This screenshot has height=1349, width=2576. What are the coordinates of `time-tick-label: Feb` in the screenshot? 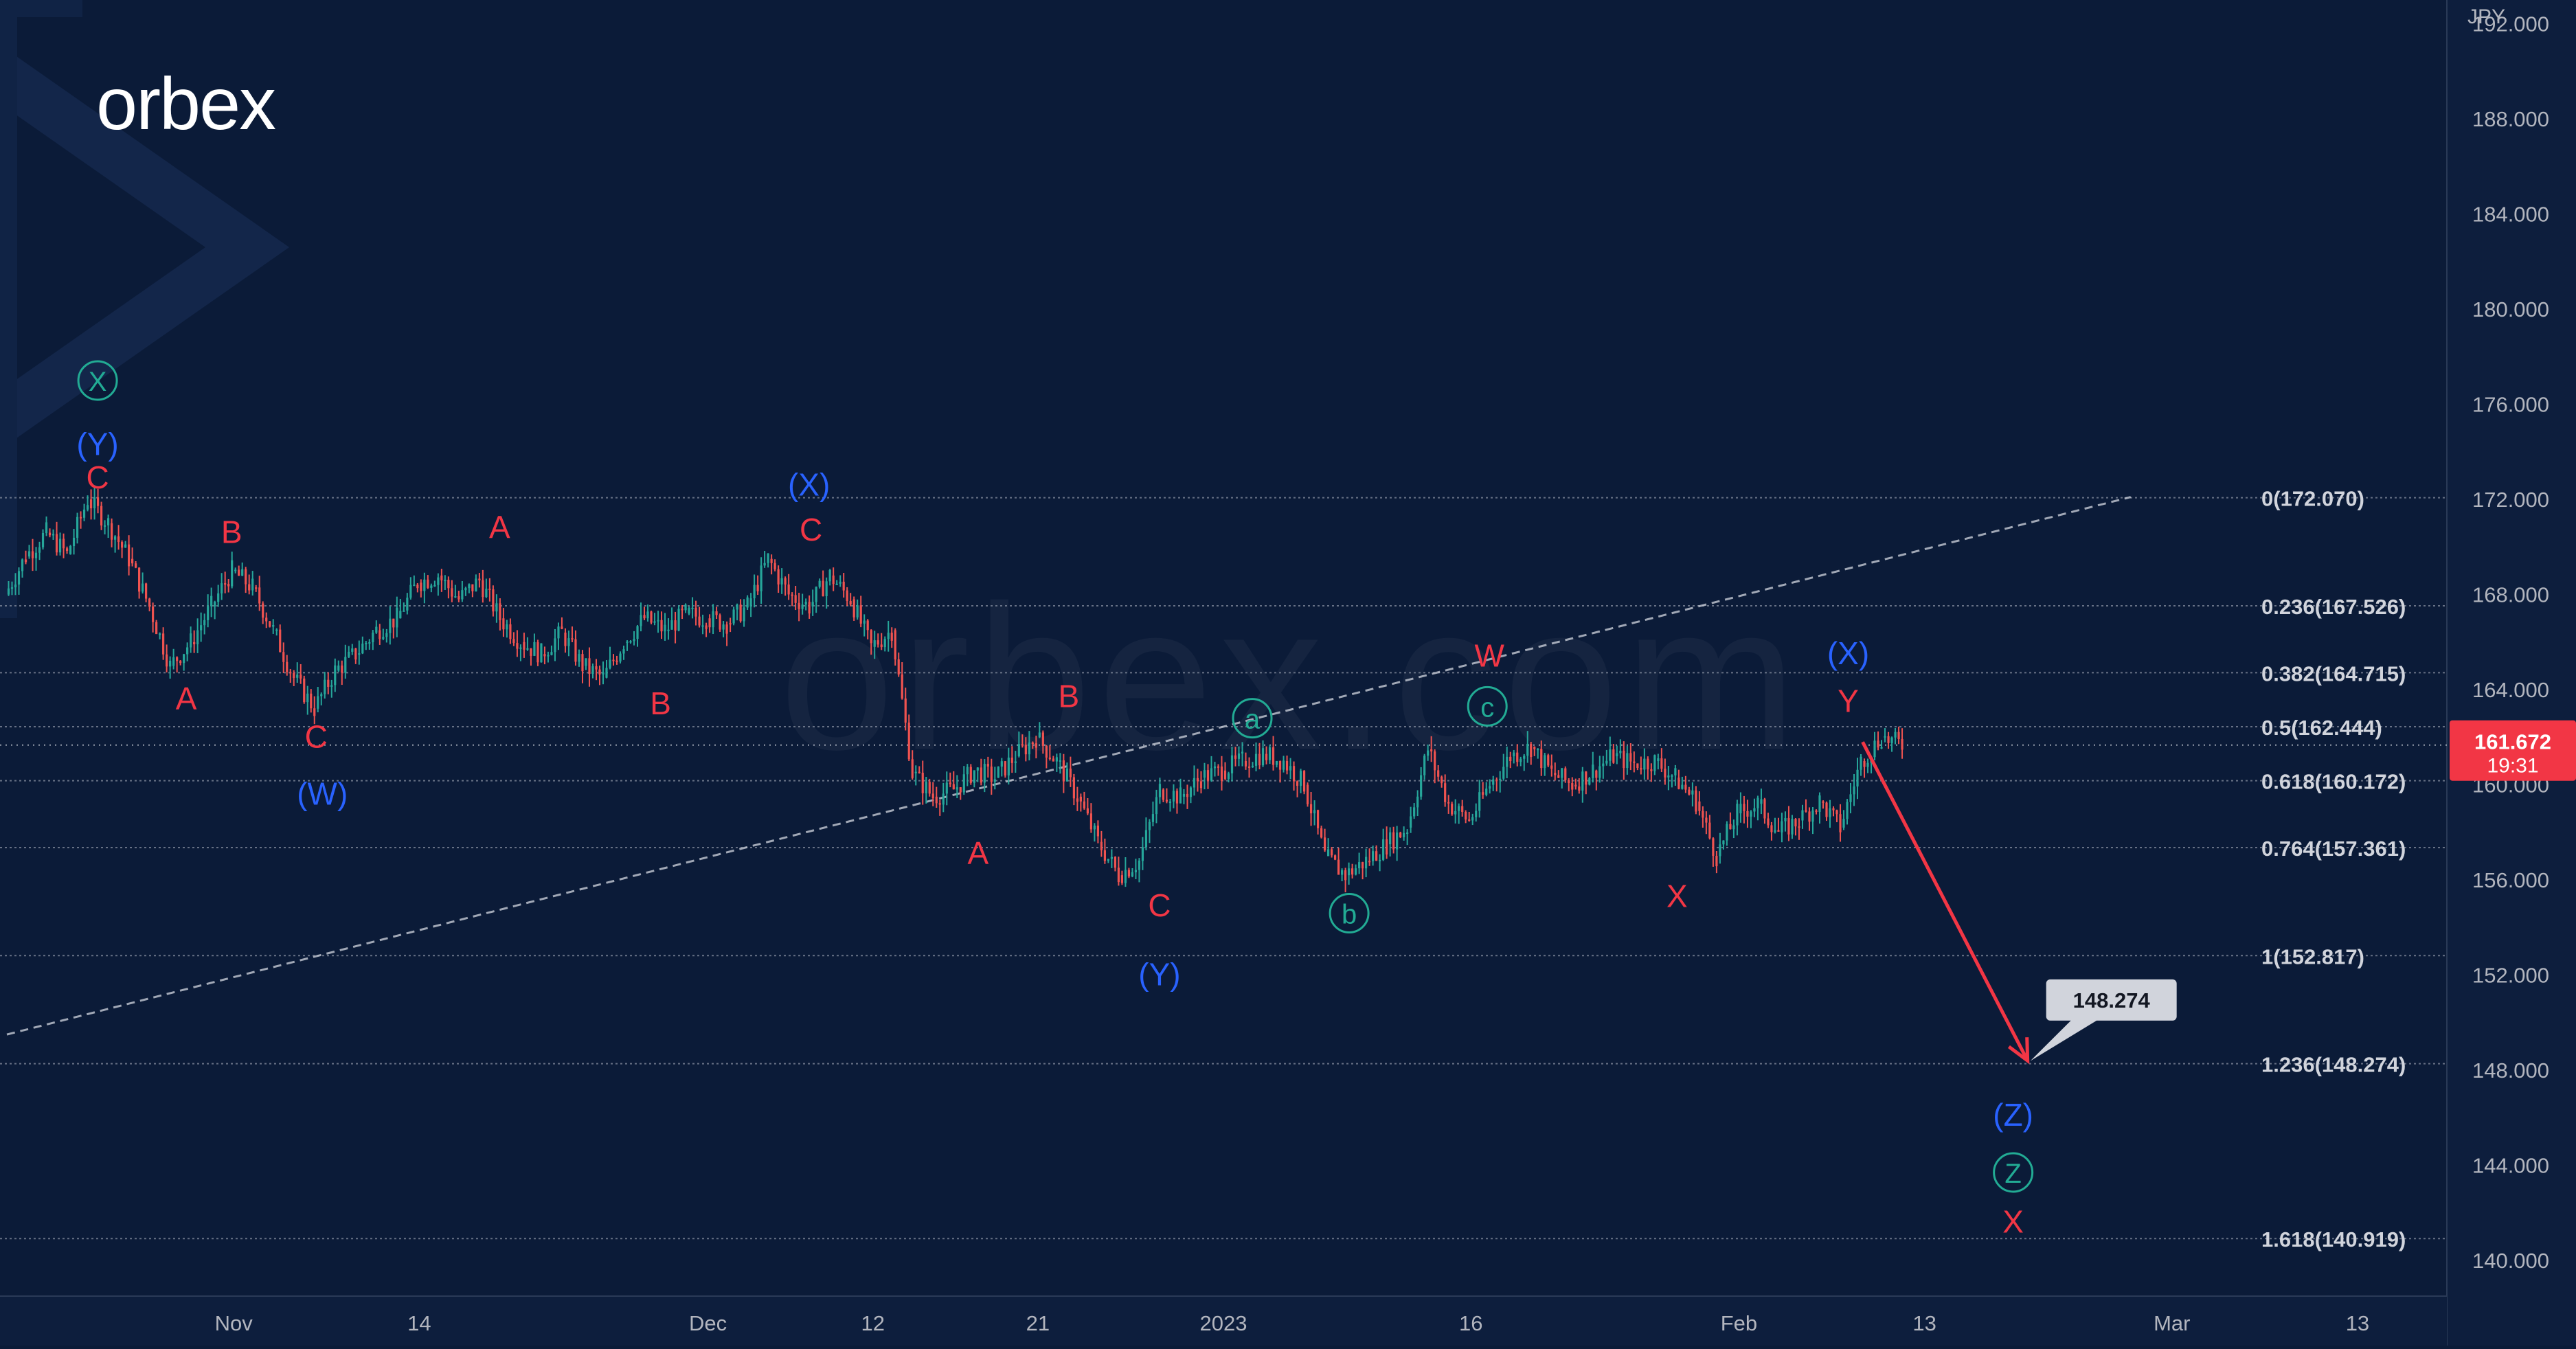 It's located at (1739, 1323).